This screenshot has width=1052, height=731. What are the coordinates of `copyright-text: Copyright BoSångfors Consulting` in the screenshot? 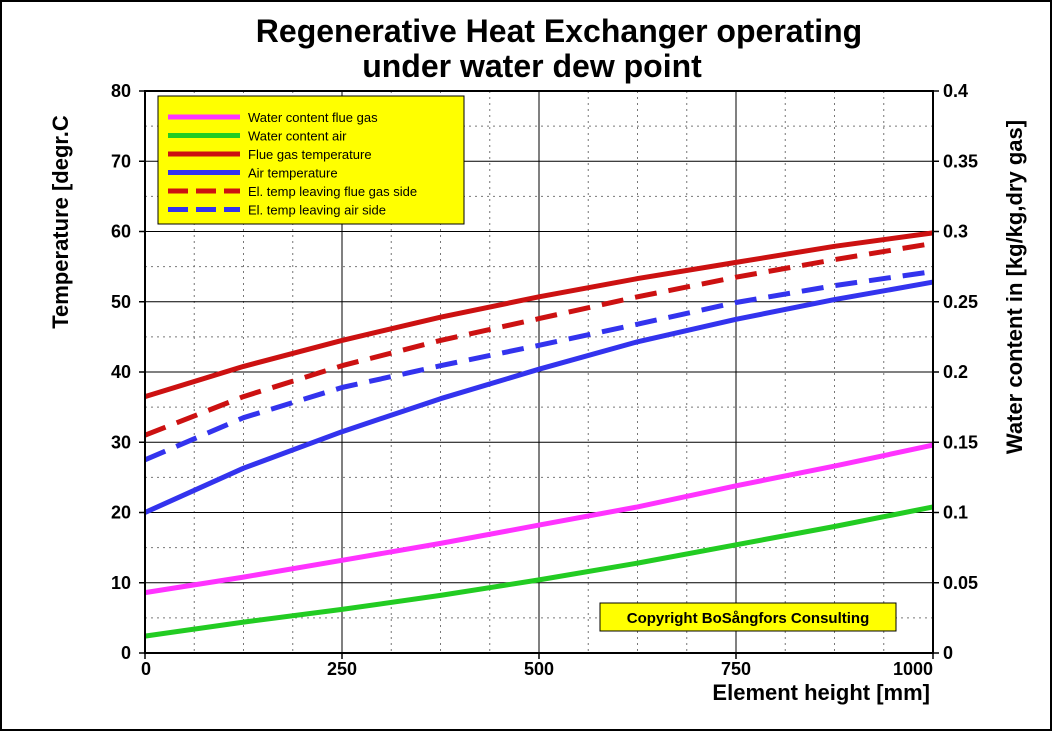 It's located at (748, 618).